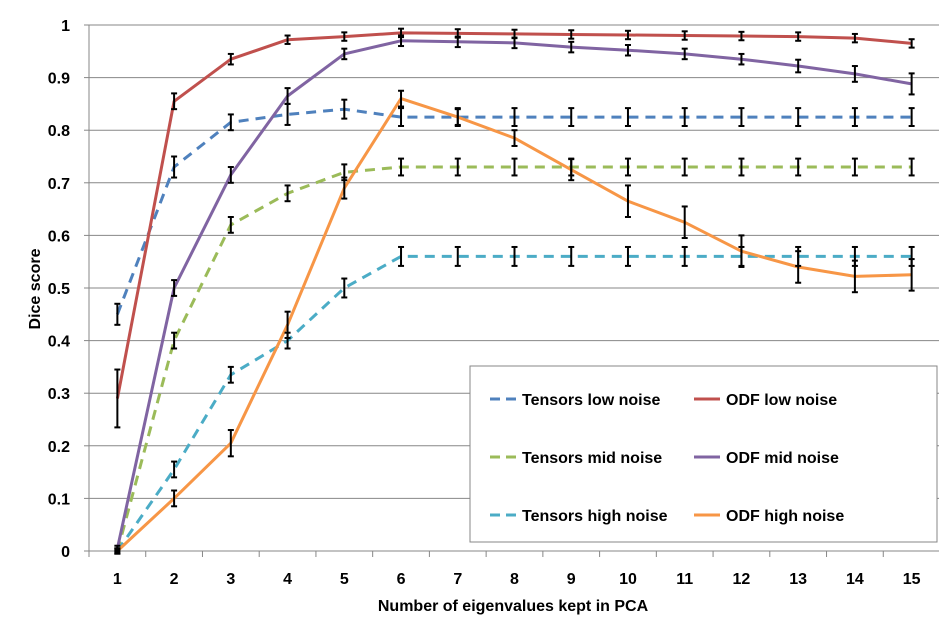 This screenshot has width=939, height=618. Describe the element at coordinates (684, 579) in the screenshot. I see `x-tick-label: 11` at that location.